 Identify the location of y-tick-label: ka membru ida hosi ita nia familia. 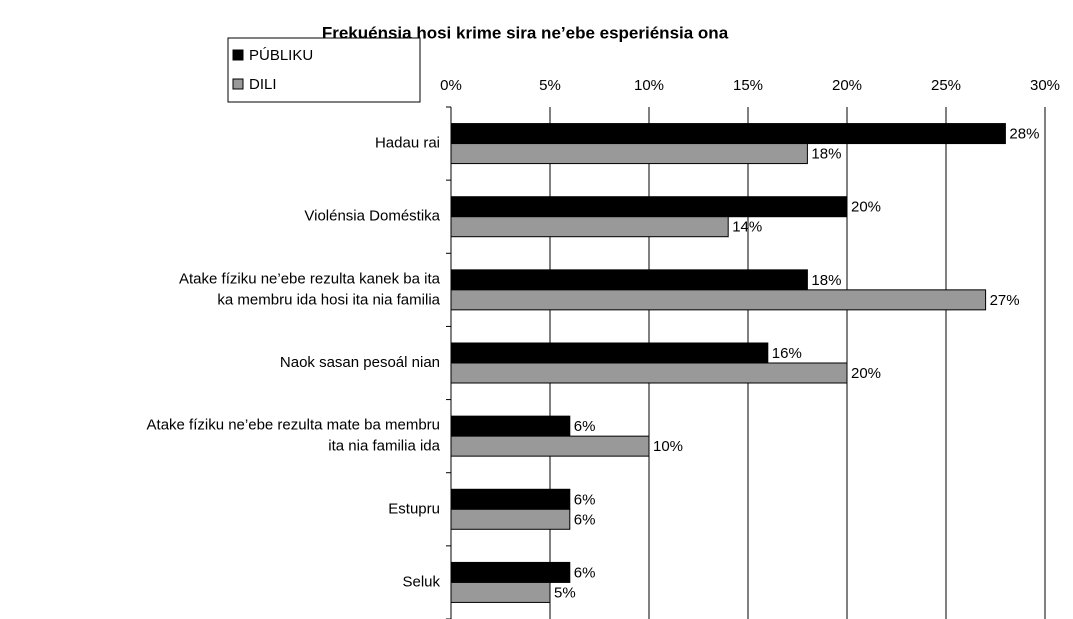
(328, 299).